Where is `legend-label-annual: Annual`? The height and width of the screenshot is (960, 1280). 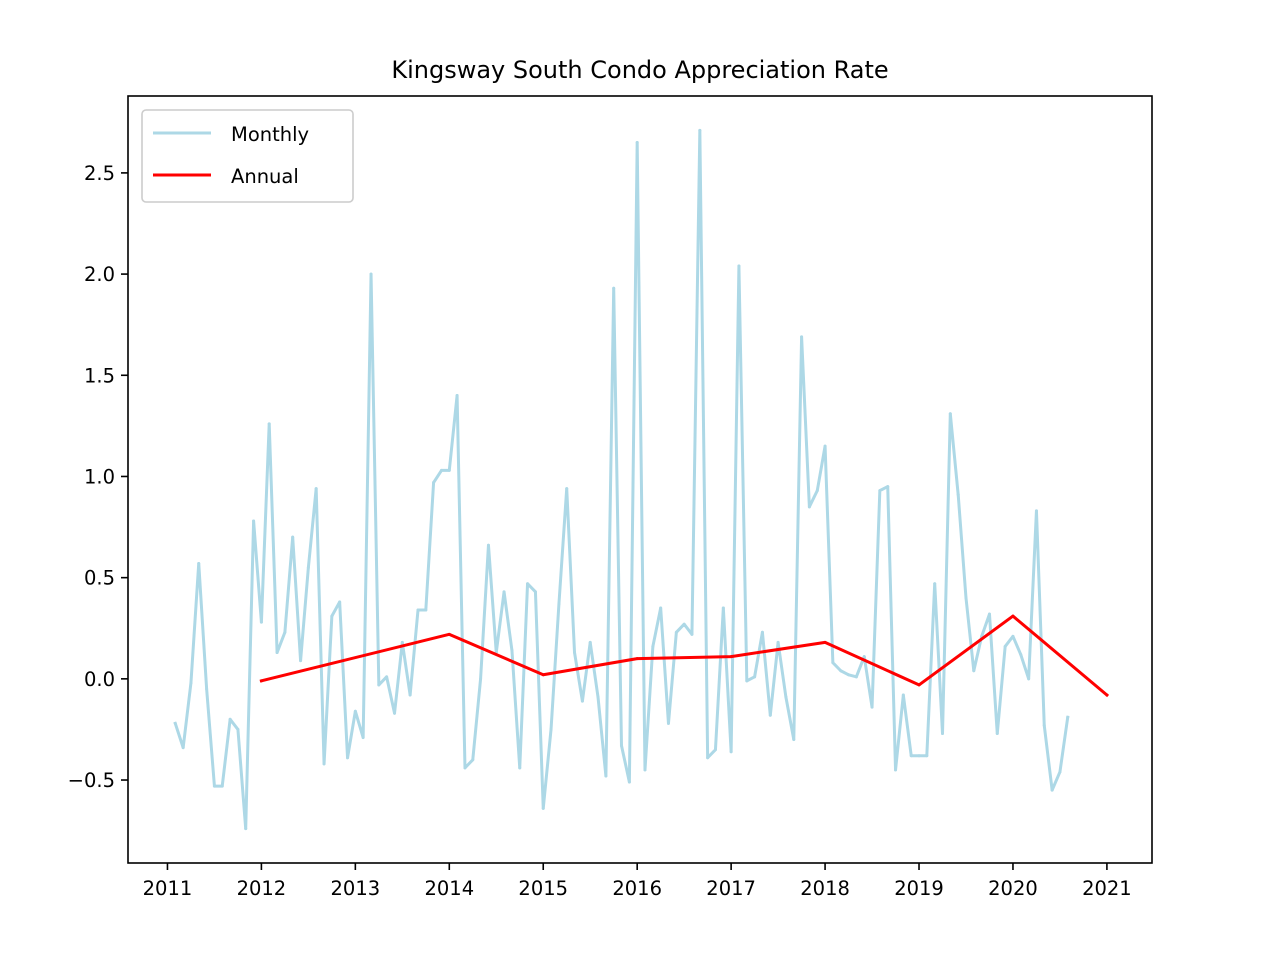 legend-label-annual: Annual is located at coordinates (265, 176).